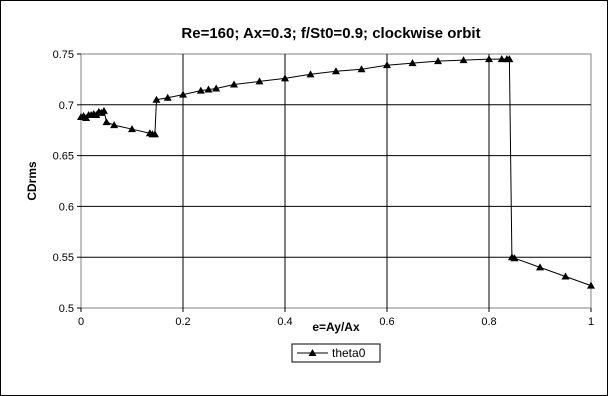 This screenshot has height=396, width=608. What do you see at coordinates (312, 352) in the screenshot?
I see `legend-marker` at bounding box center [312, 352].